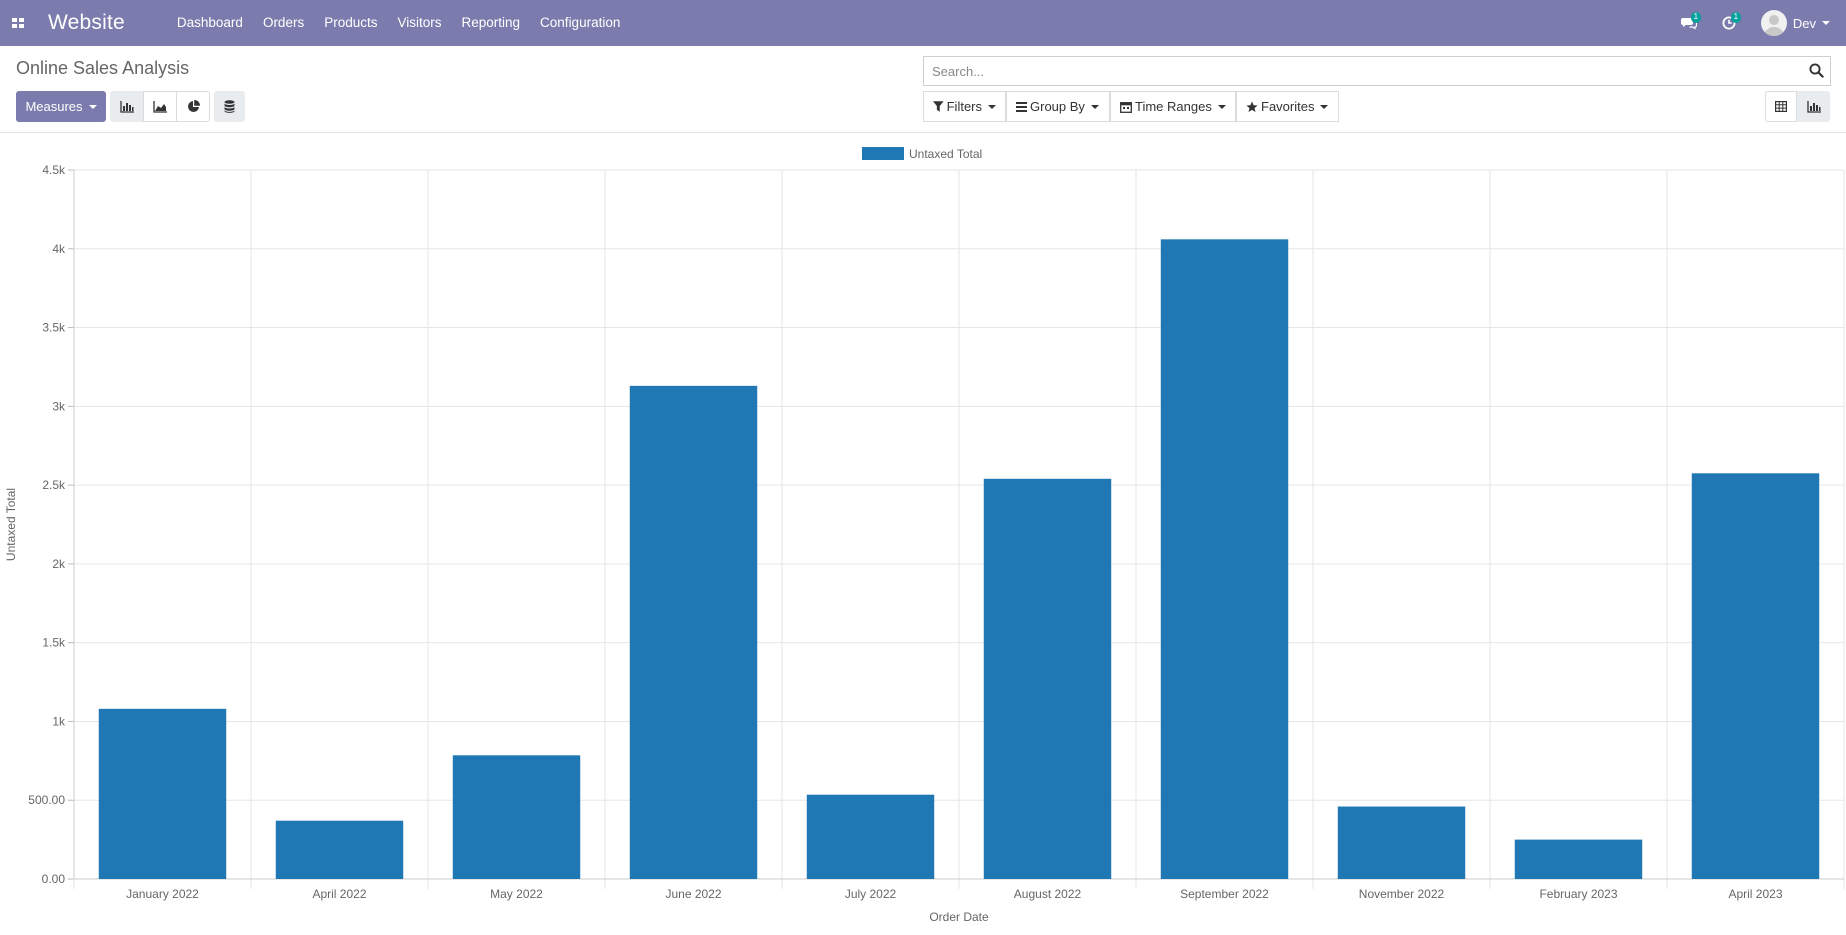 This screenshot has width=1846, height=935. Describe the element at coordinates (1755, 894) in the screenshot. I see `x-tick-label: April 2023` at that location.